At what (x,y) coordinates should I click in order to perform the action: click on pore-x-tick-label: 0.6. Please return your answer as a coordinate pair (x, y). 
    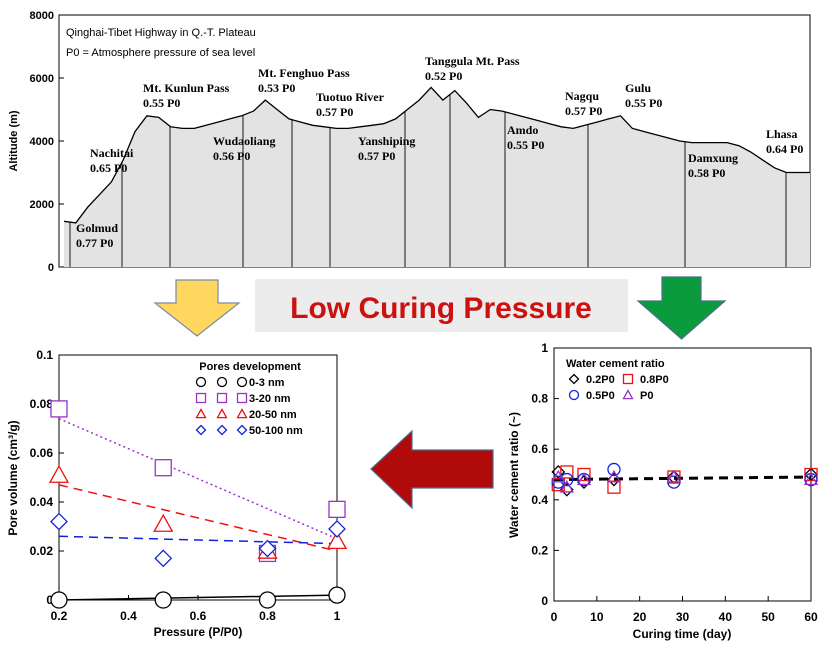
    Looking at the image, I should click on (198, 616).